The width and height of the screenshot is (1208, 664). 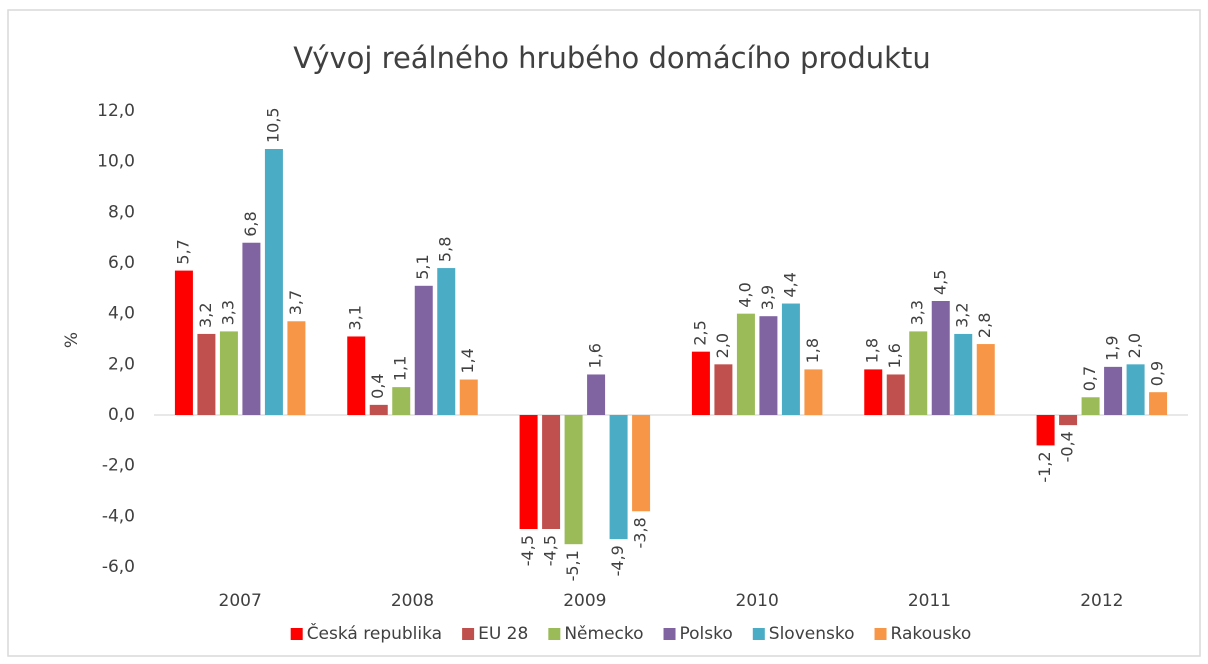 I want to click on data-label: 3,1, so click(x=355, y=317).